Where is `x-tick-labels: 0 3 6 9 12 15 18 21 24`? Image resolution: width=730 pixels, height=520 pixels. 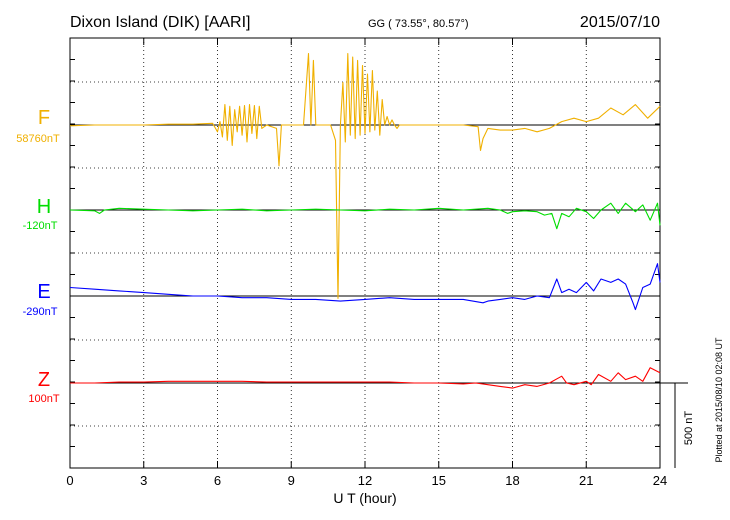 x-tick-labels: 0 3 6 9 12 15 18 21 24 is located at coordinates (366, 480).